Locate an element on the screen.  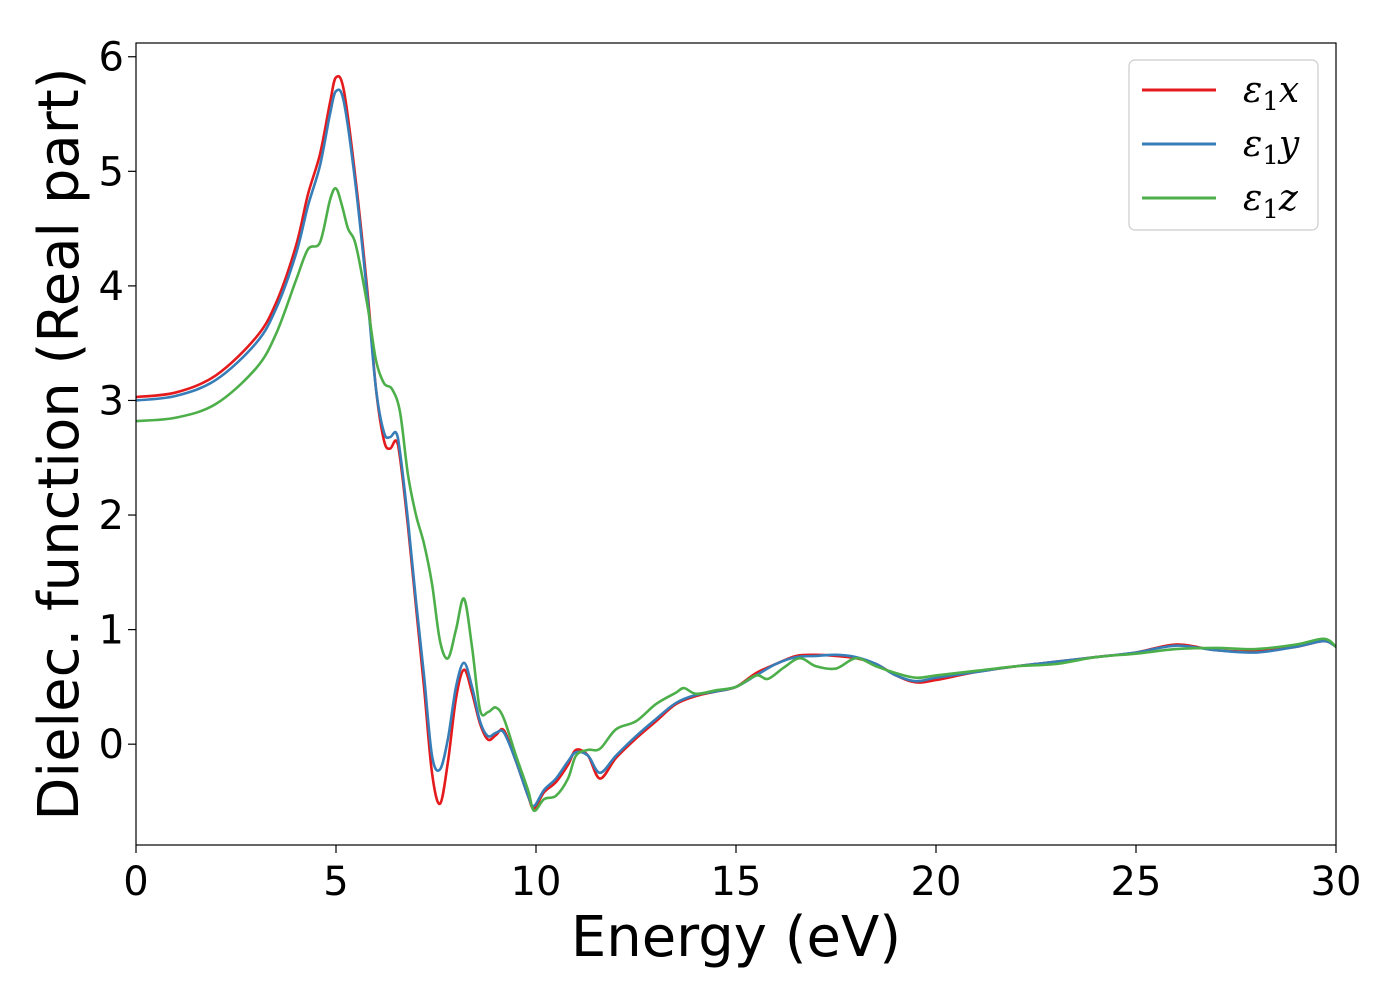
x-tick-label: 0 is located at coordinates (135, 882).